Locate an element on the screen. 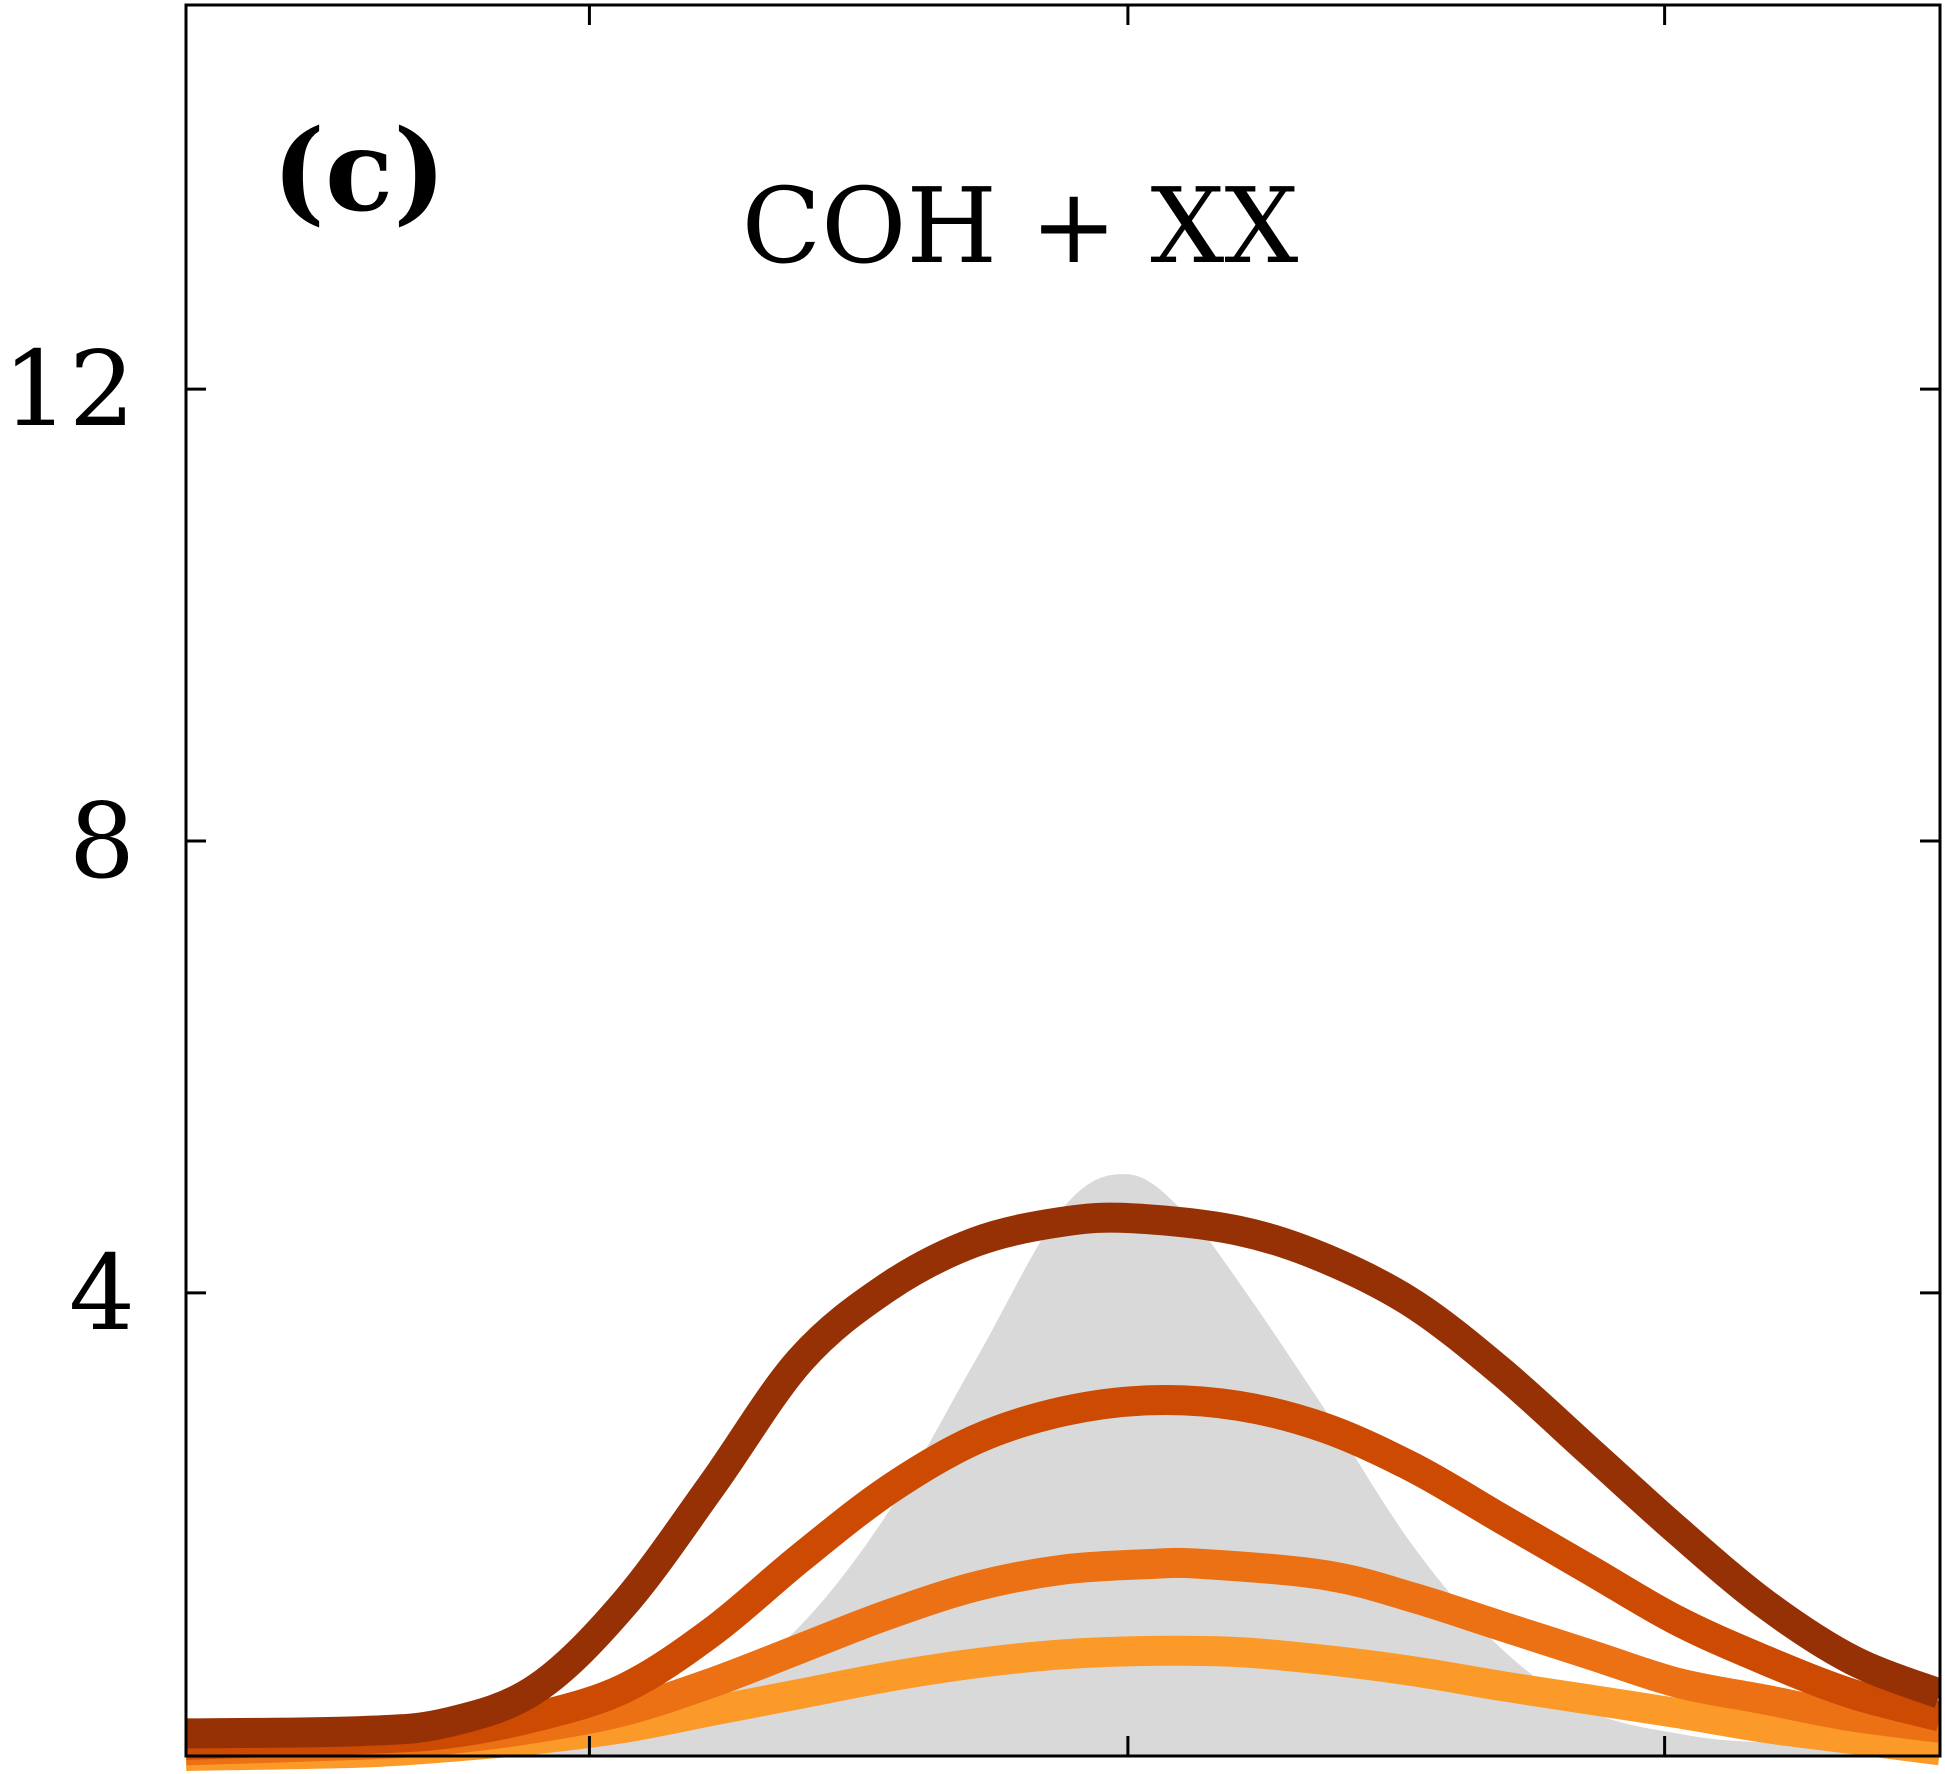 The width and height of the screenshot is (1945, 1774). y-tick-label-4: 4 is located at coordinates (102, 1293).